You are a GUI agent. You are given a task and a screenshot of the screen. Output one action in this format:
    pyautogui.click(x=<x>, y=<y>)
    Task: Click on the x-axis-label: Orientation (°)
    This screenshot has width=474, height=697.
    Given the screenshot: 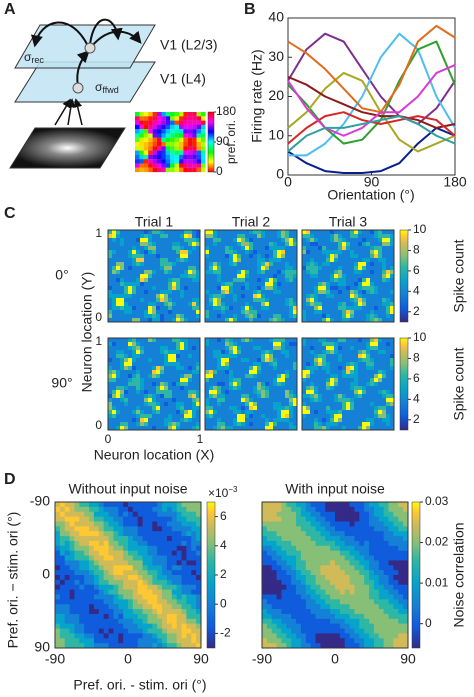 What is the action you would take?
    pyautogui.click(x=370, y=195)
    